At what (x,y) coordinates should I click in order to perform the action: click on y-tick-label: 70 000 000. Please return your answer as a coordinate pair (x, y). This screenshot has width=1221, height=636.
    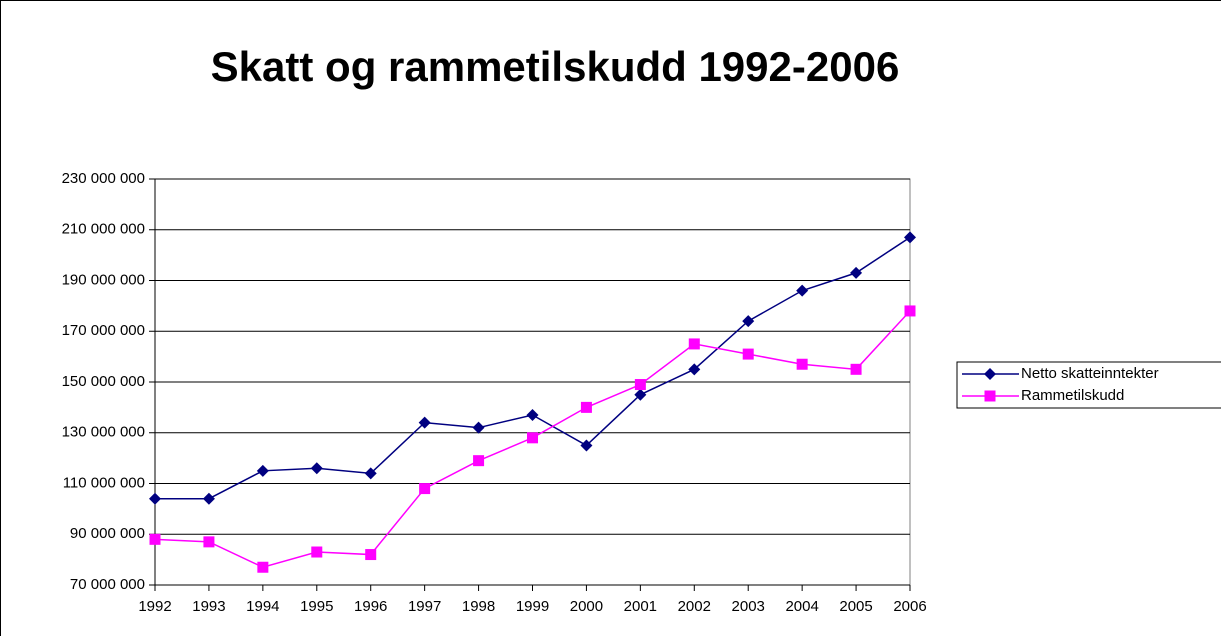
    Looking at the image, I should click on (107, 584).